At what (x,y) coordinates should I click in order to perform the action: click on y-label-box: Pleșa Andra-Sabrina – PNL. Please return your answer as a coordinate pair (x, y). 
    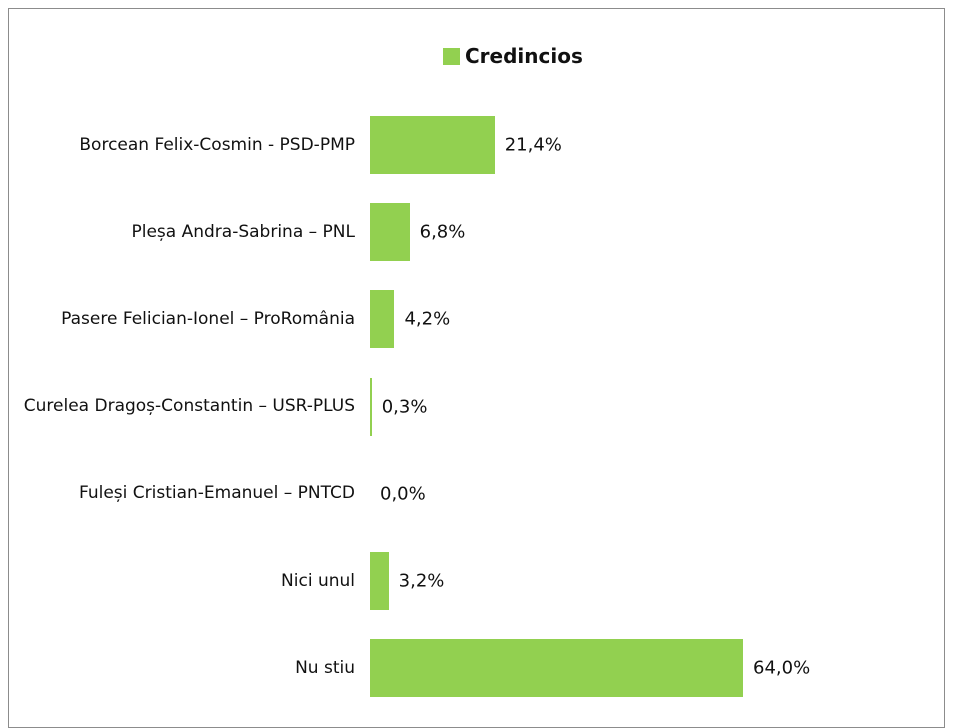
    Looking at the image, I should click on (185, 232).